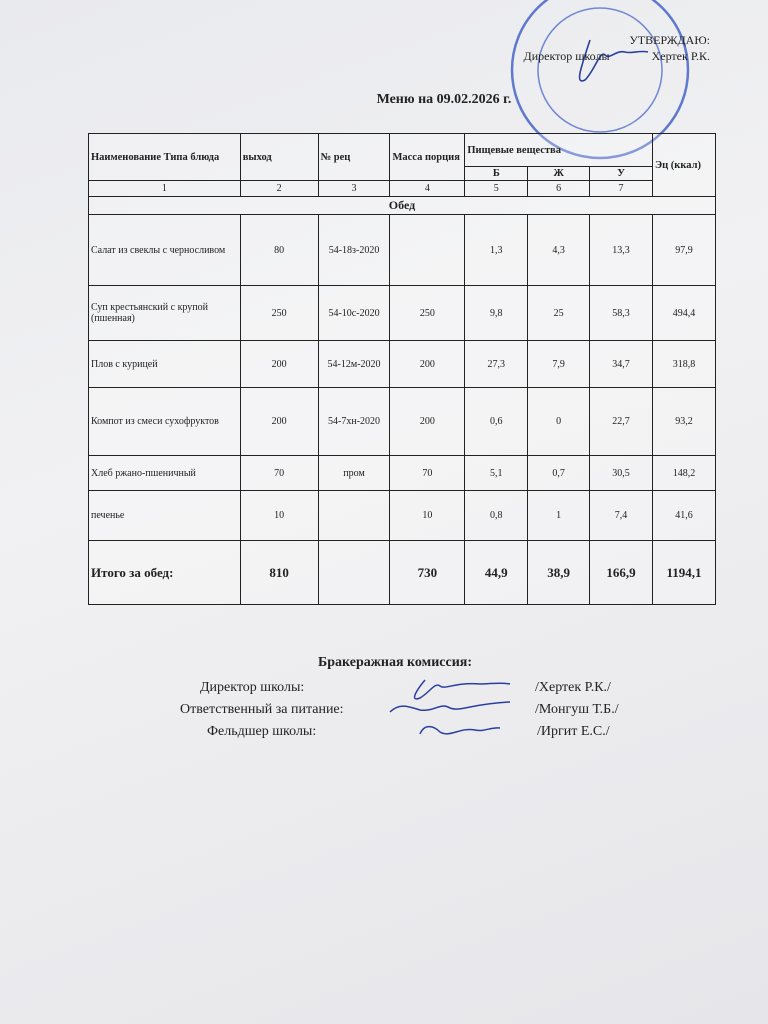  What do you see at coordinates (354, 473) in the screenshot?
I see `cell: пром` at bounding box center [354, 473].